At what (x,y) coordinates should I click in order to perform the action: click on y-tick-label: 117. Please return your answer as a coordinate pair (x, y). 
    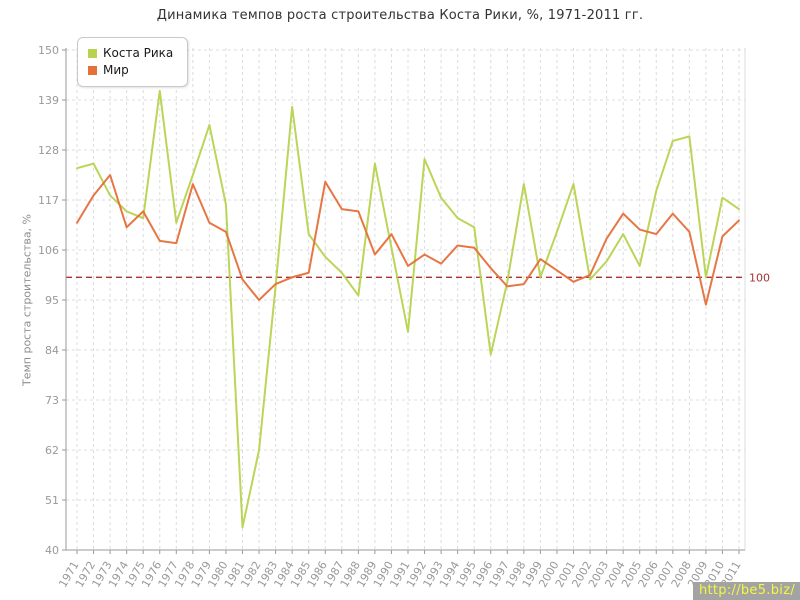
    Looking at the image, I should click on (48, 200).